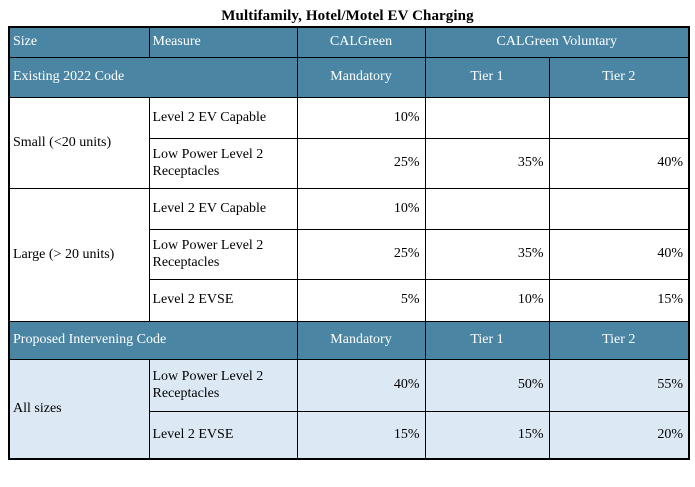 This screenshot has width=695, height=487. I want to click on size-cell-large: Large (> 20 units), so click(79, 254).